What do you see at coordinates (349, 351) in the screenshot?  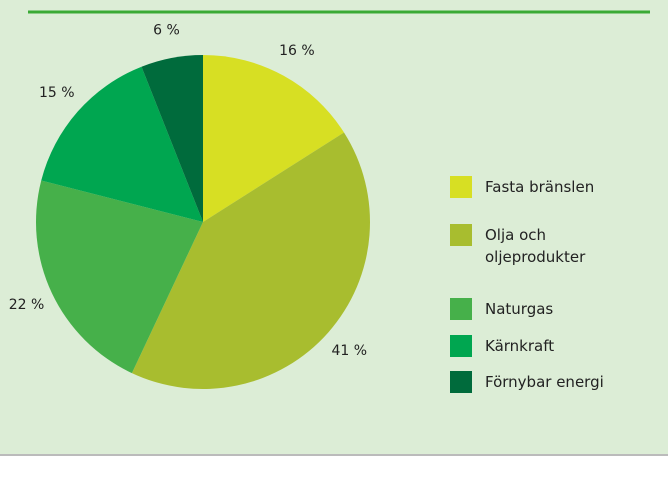 I see `slice-label: 41 %` at bounding box center [349, 351].